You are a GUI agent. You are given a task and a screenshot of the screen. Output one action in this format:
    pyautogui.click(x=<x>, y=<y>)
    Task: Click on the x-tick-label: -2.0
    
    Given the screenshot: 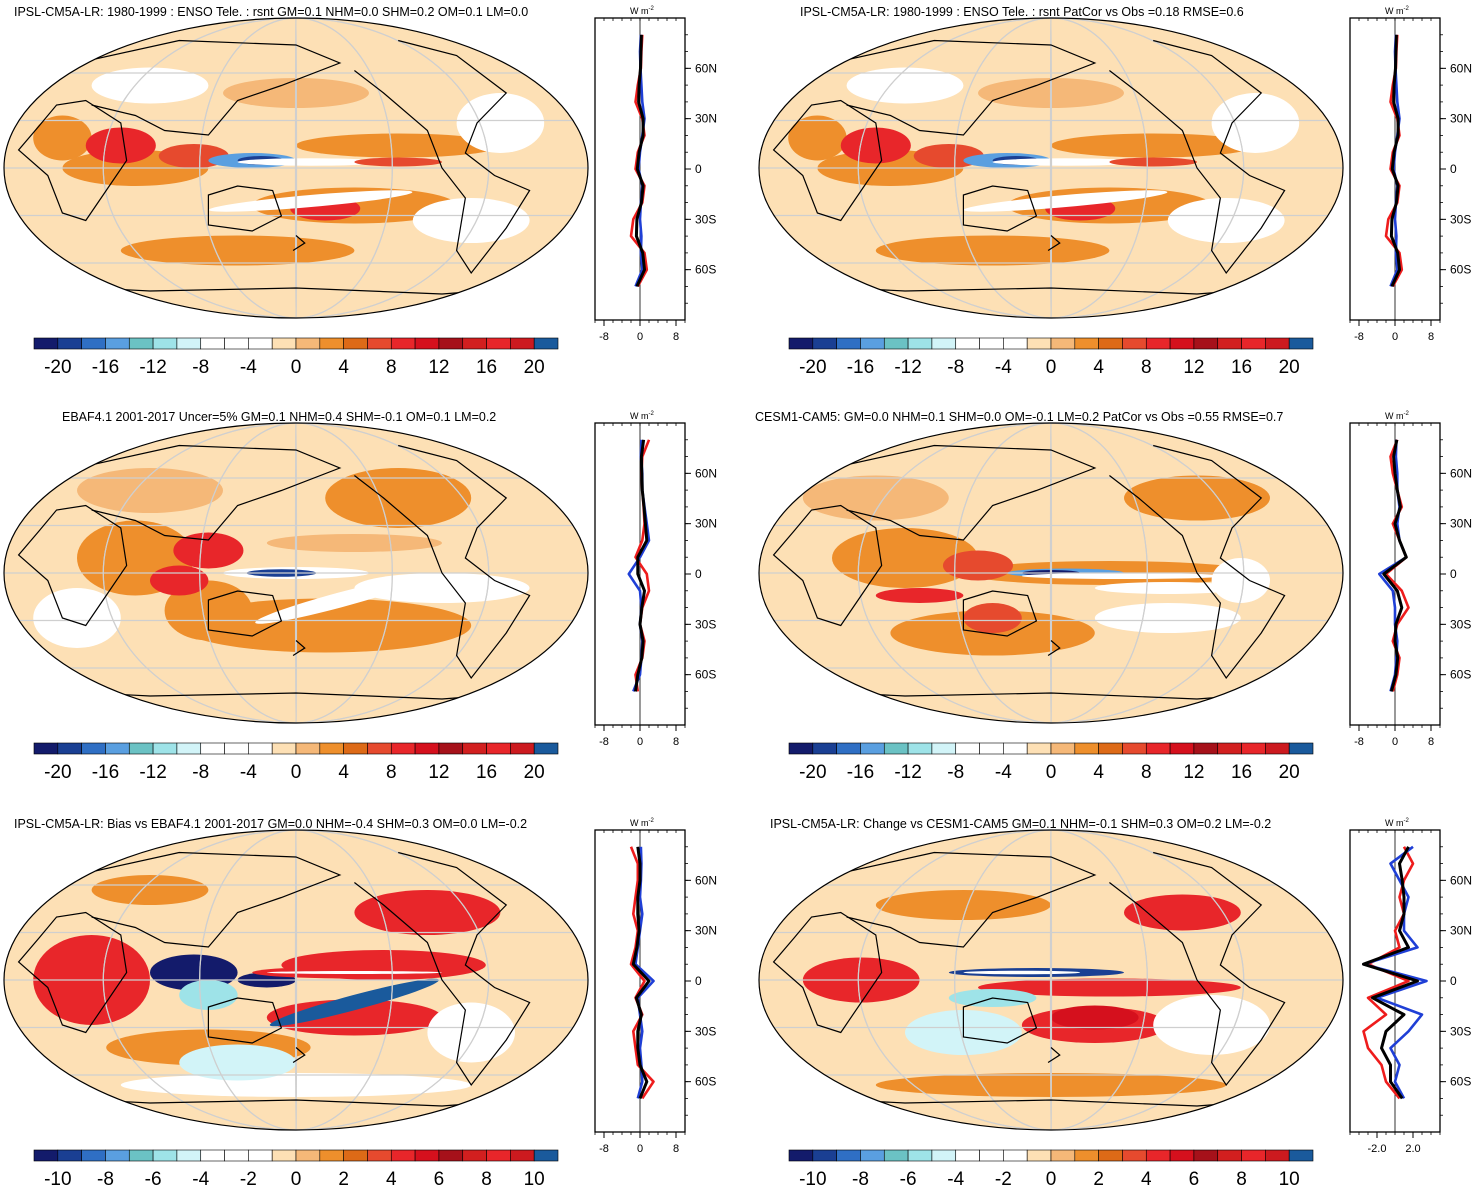 What is the action you would take?
    pyautogui.click(x=1377, y=1149)
    